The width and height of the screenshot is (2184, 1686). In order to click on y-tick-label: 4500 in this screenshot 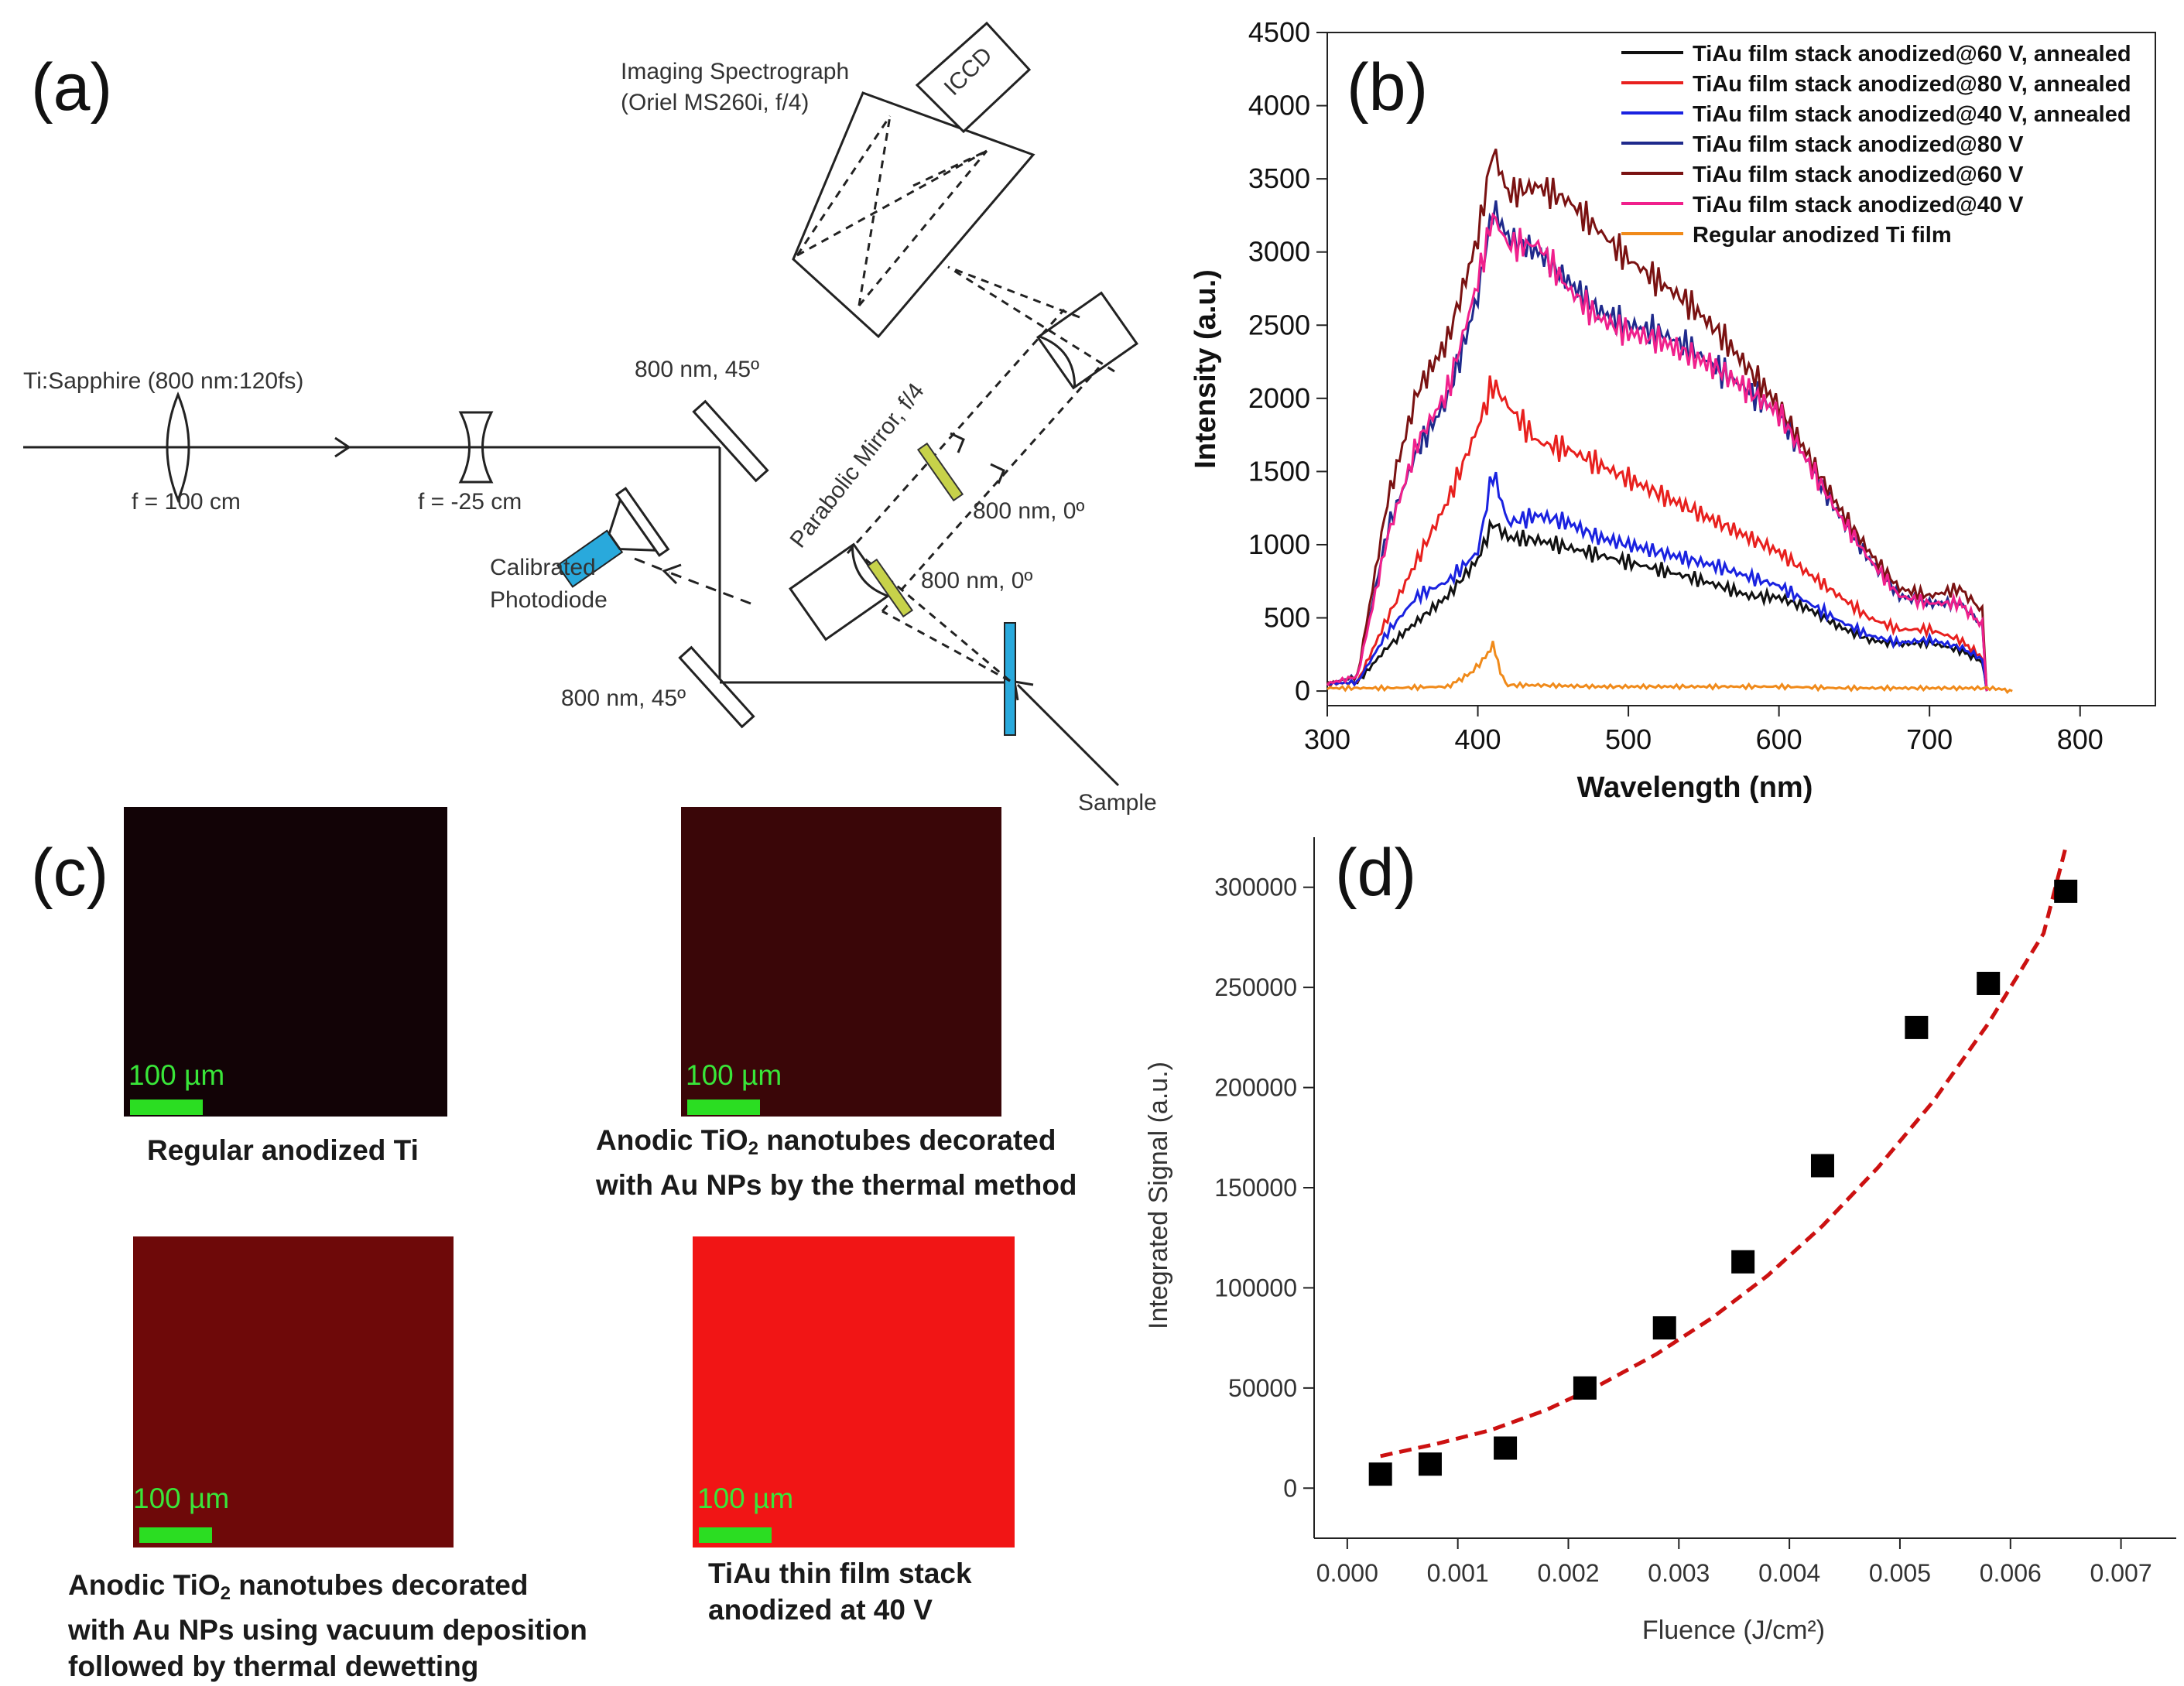, I will do `click(1279, 32)`.